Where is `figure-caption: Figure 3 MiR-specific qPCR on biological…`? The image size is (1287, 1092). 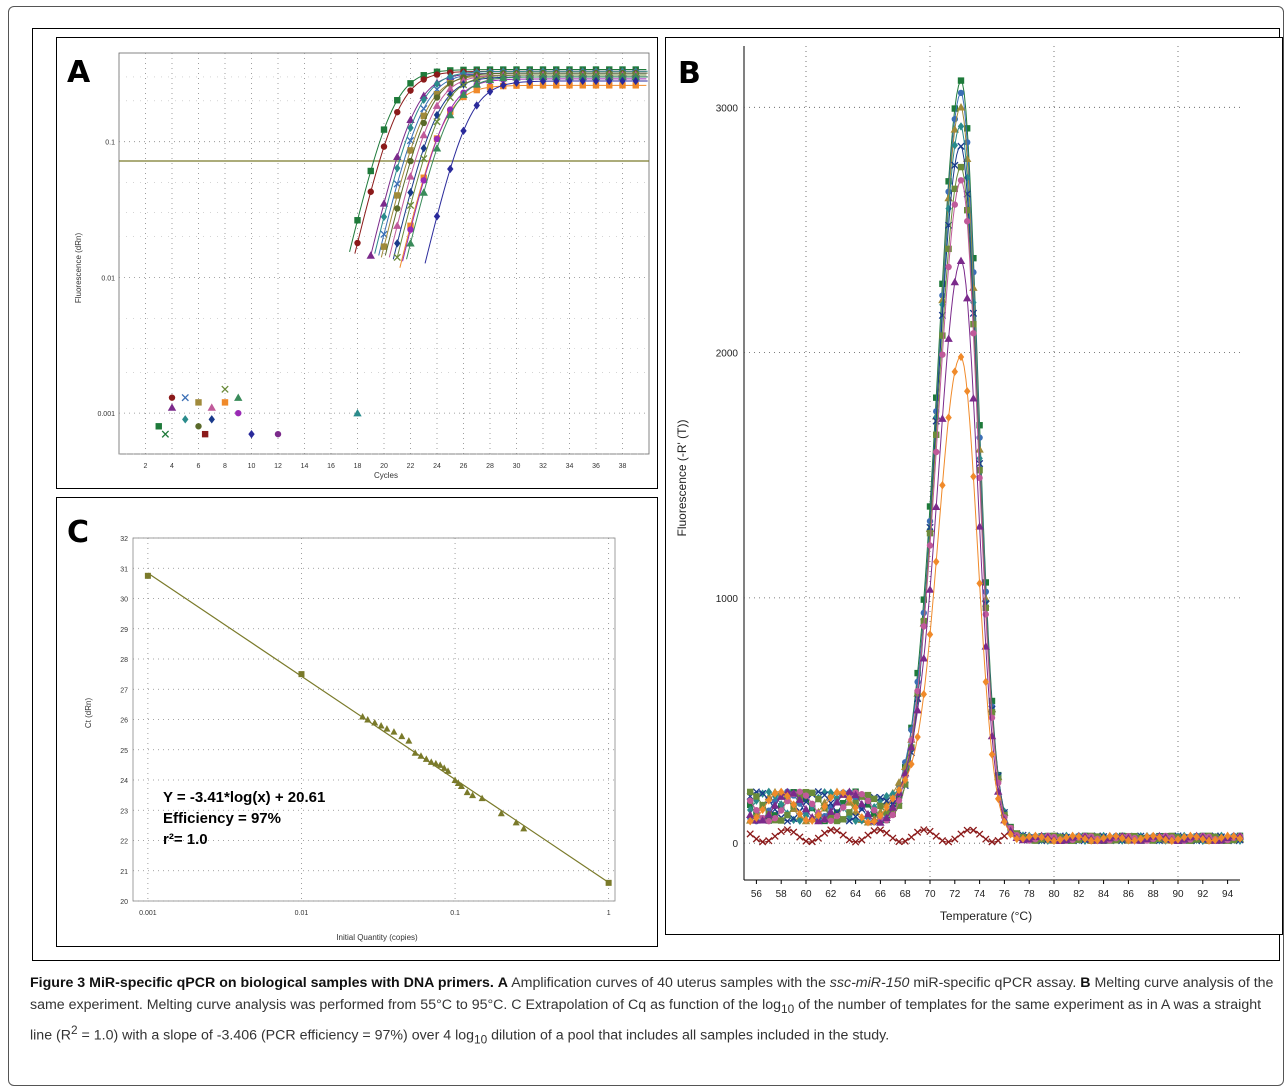 figure-caption: Figure 3 MiR-specific qPCR on biological… is located at coordinates (652, 1011).